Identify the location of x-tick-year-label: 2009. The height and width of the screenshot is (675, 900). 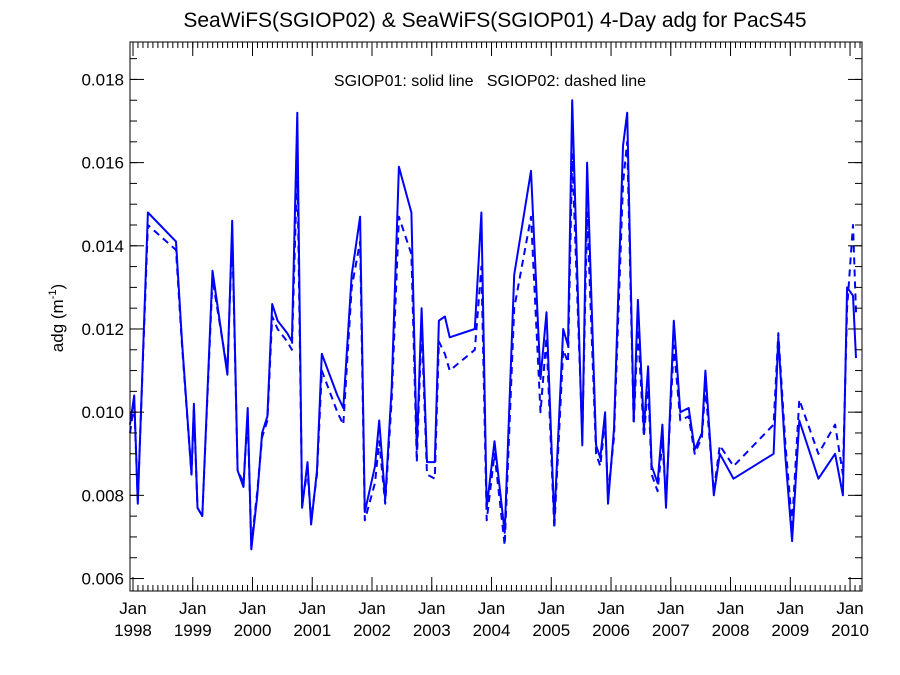
(790, 630).